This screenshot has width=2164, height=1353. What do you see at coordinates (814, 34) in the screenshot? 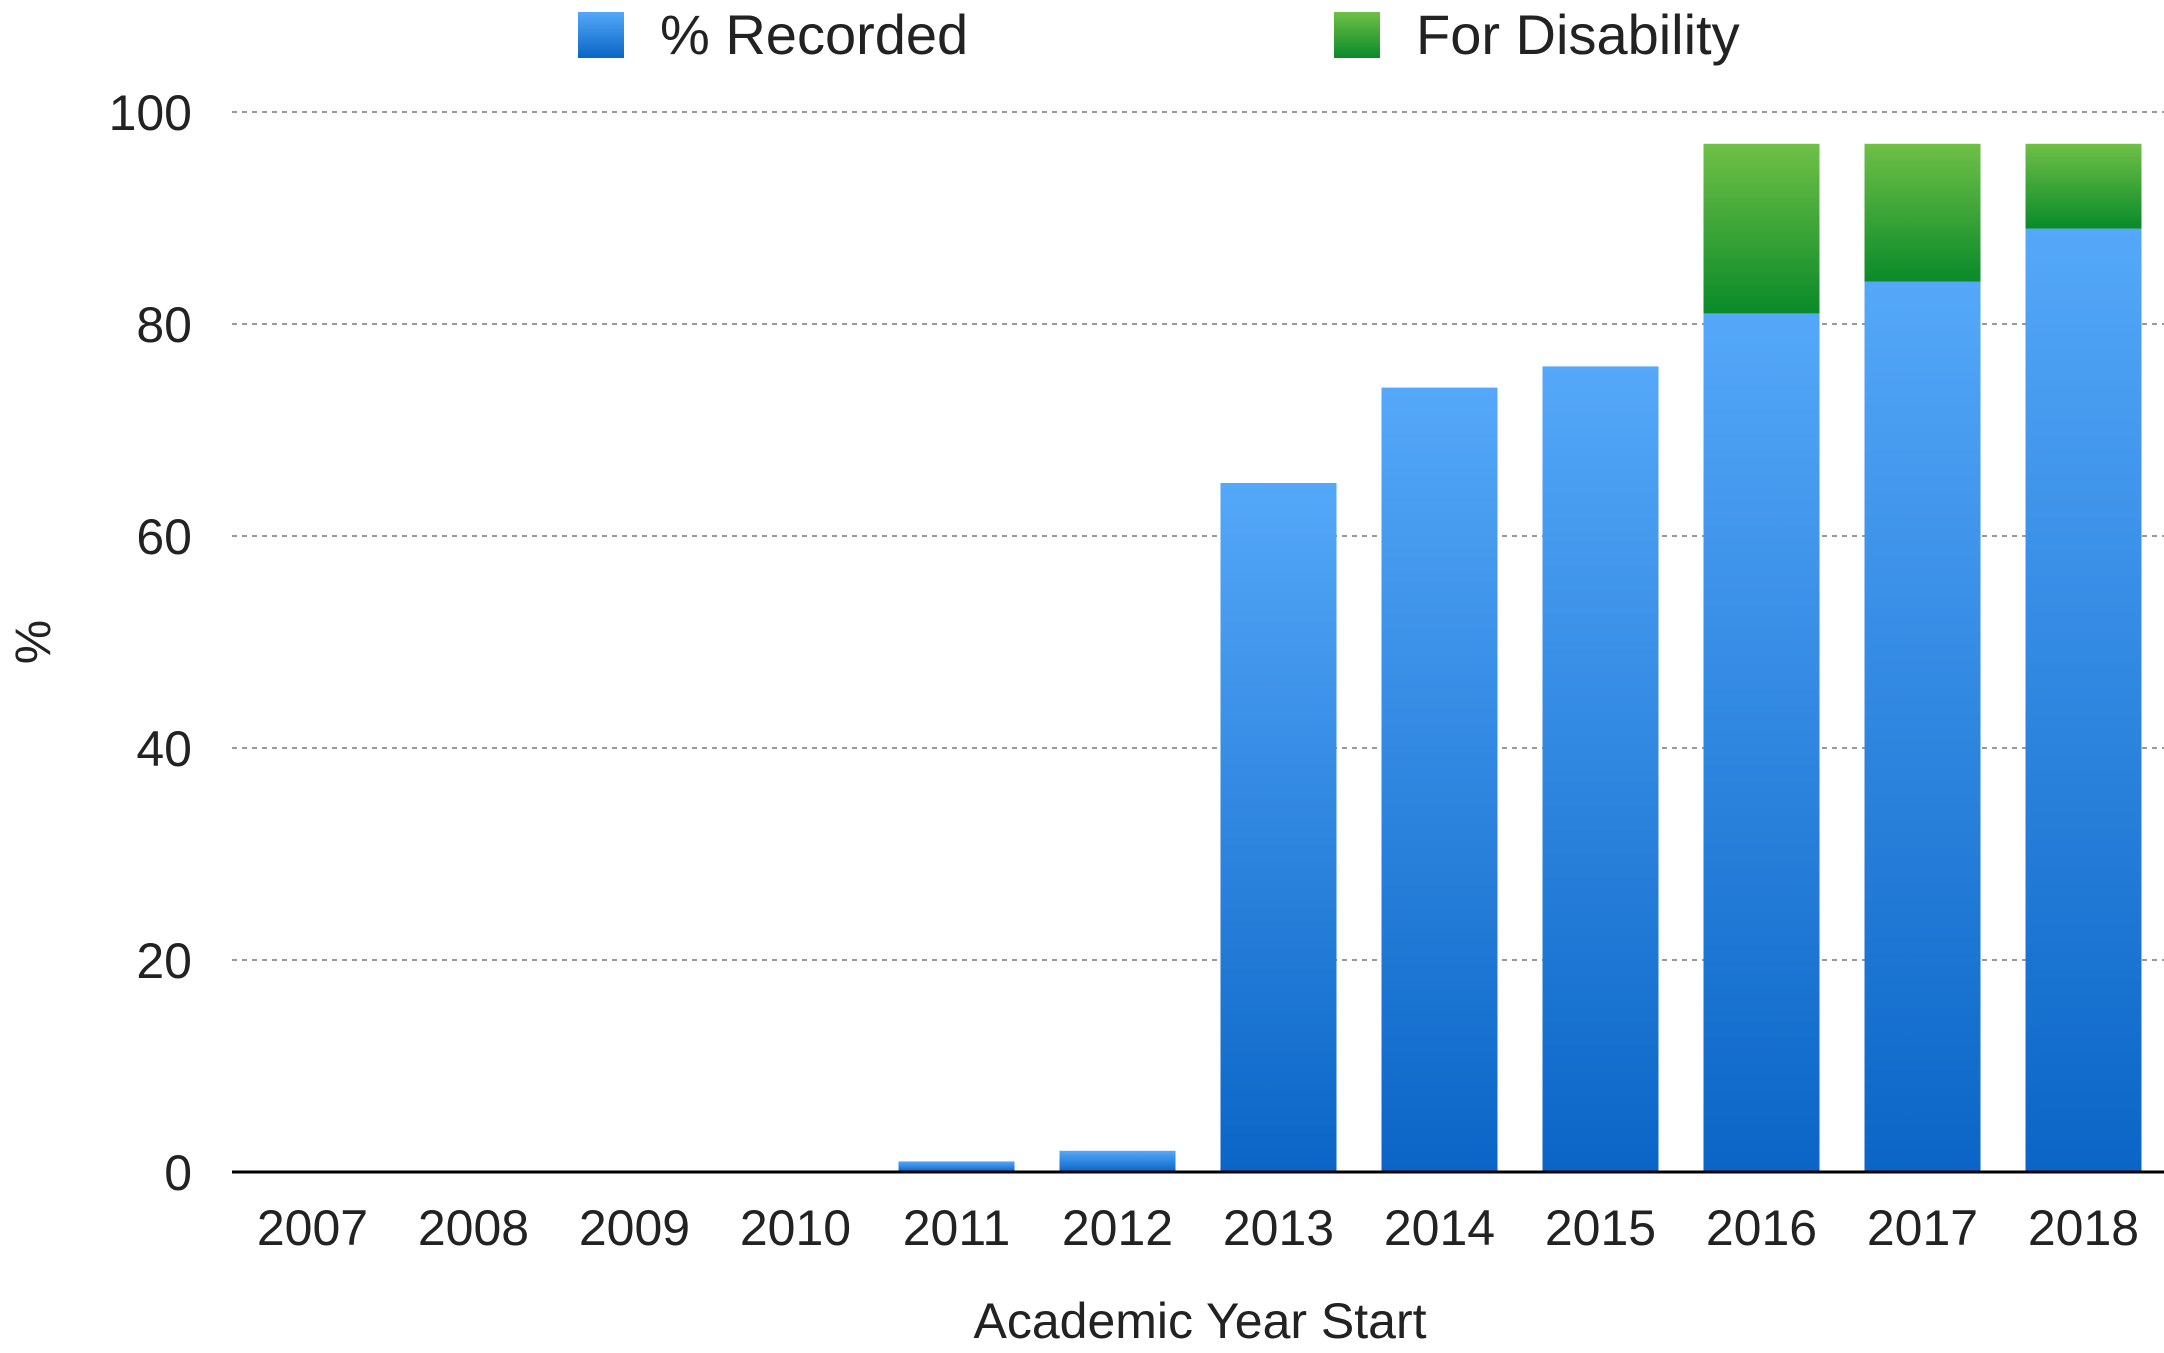
I see `legend-label-recorded: % Recorded` at bounding box center [814, 34].